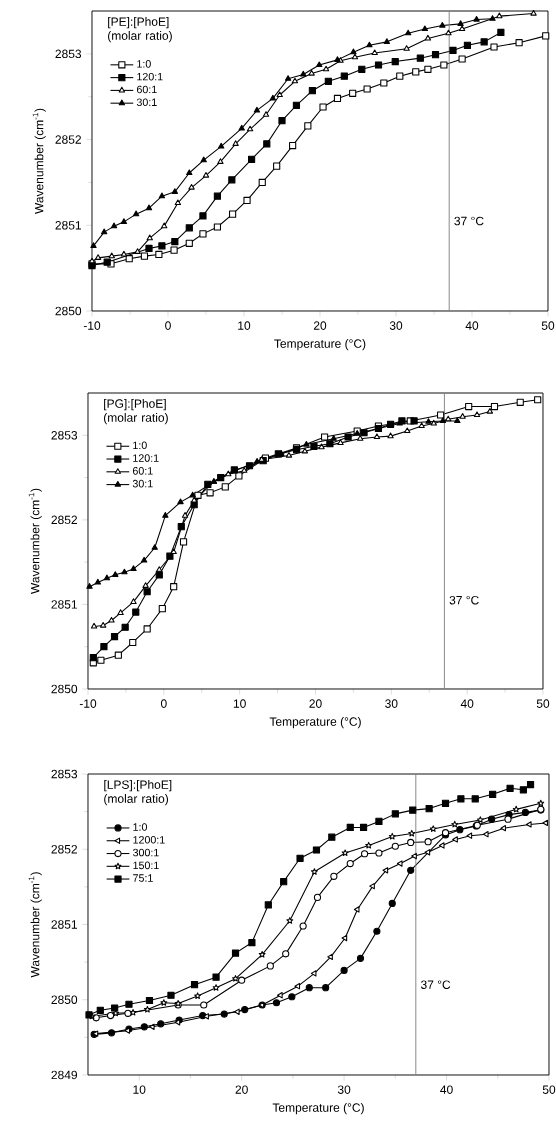 This screenshot has height=1122, width=556. Describe the element at coordinates (140, 30) in the screenshot. I see `legend-title: [PE]:[PhoE] (molar ratio)` at that location.